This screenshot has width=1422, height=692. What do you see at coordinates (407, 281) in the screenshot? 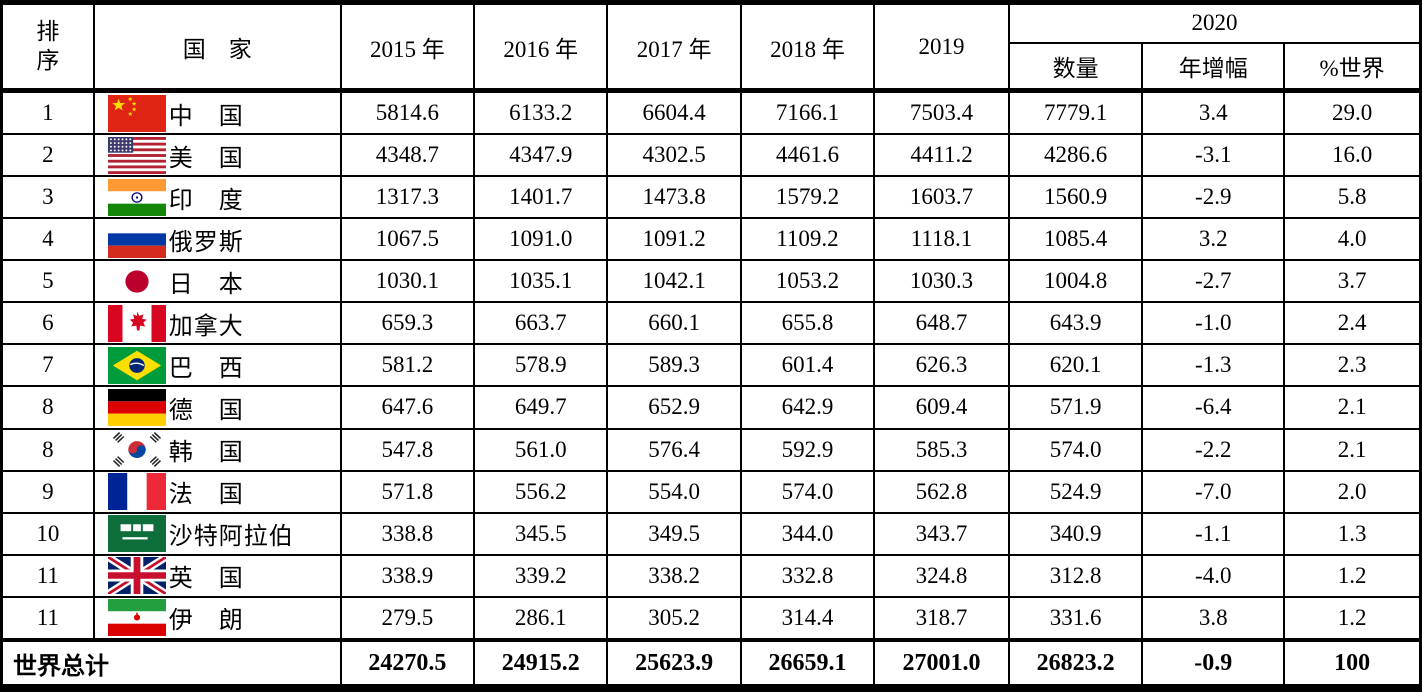
I see `value-cell: 1030.1` at bounding box center [407, 281].